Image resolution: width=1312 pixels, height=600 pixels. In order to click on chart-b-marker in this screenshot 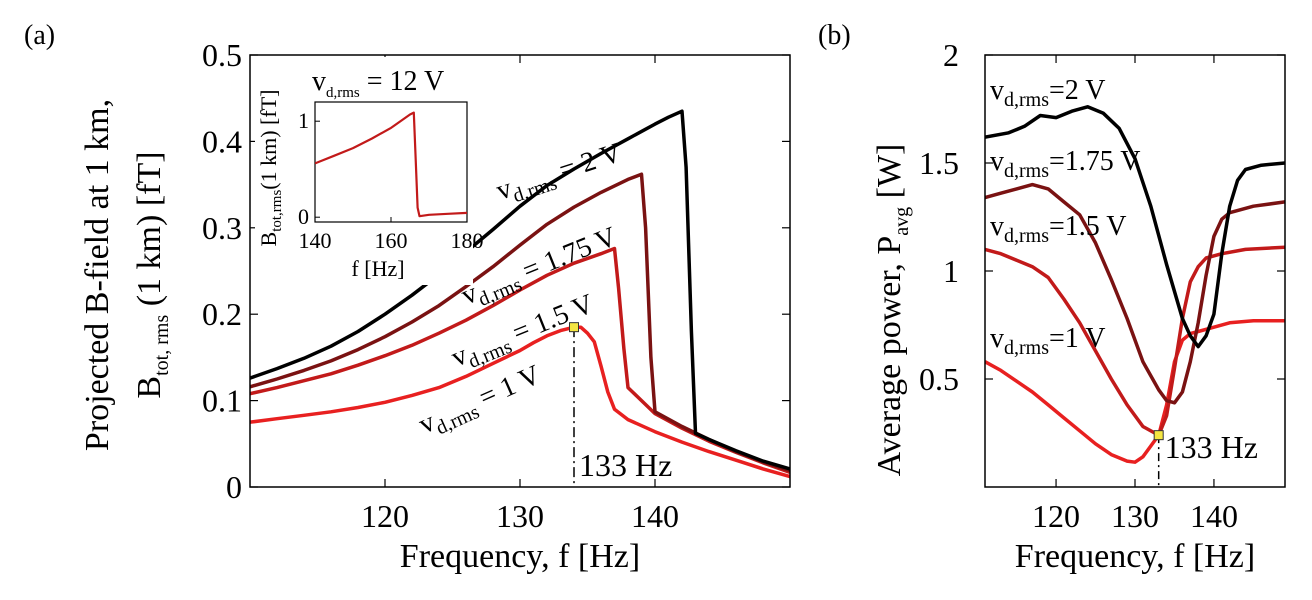, I will do `click(1158, 435)`.